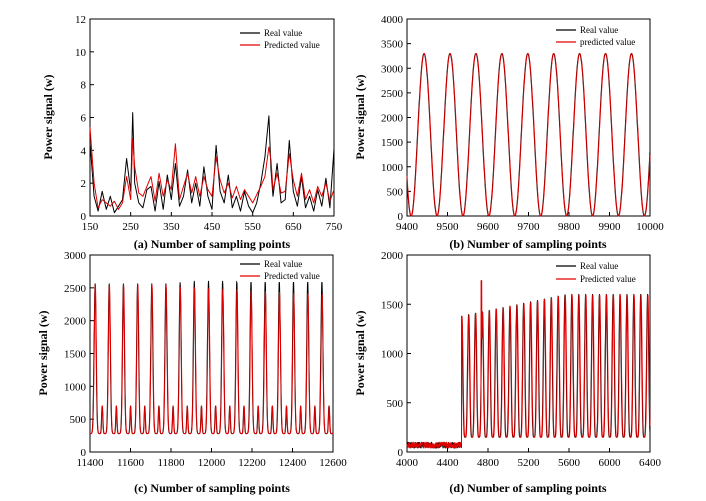 This screenshot has height=501, width=706. What do you see at coordinates (293, 227) in the screenshot?
I see `xtick-label: 650` at bounding box center [293, 227].